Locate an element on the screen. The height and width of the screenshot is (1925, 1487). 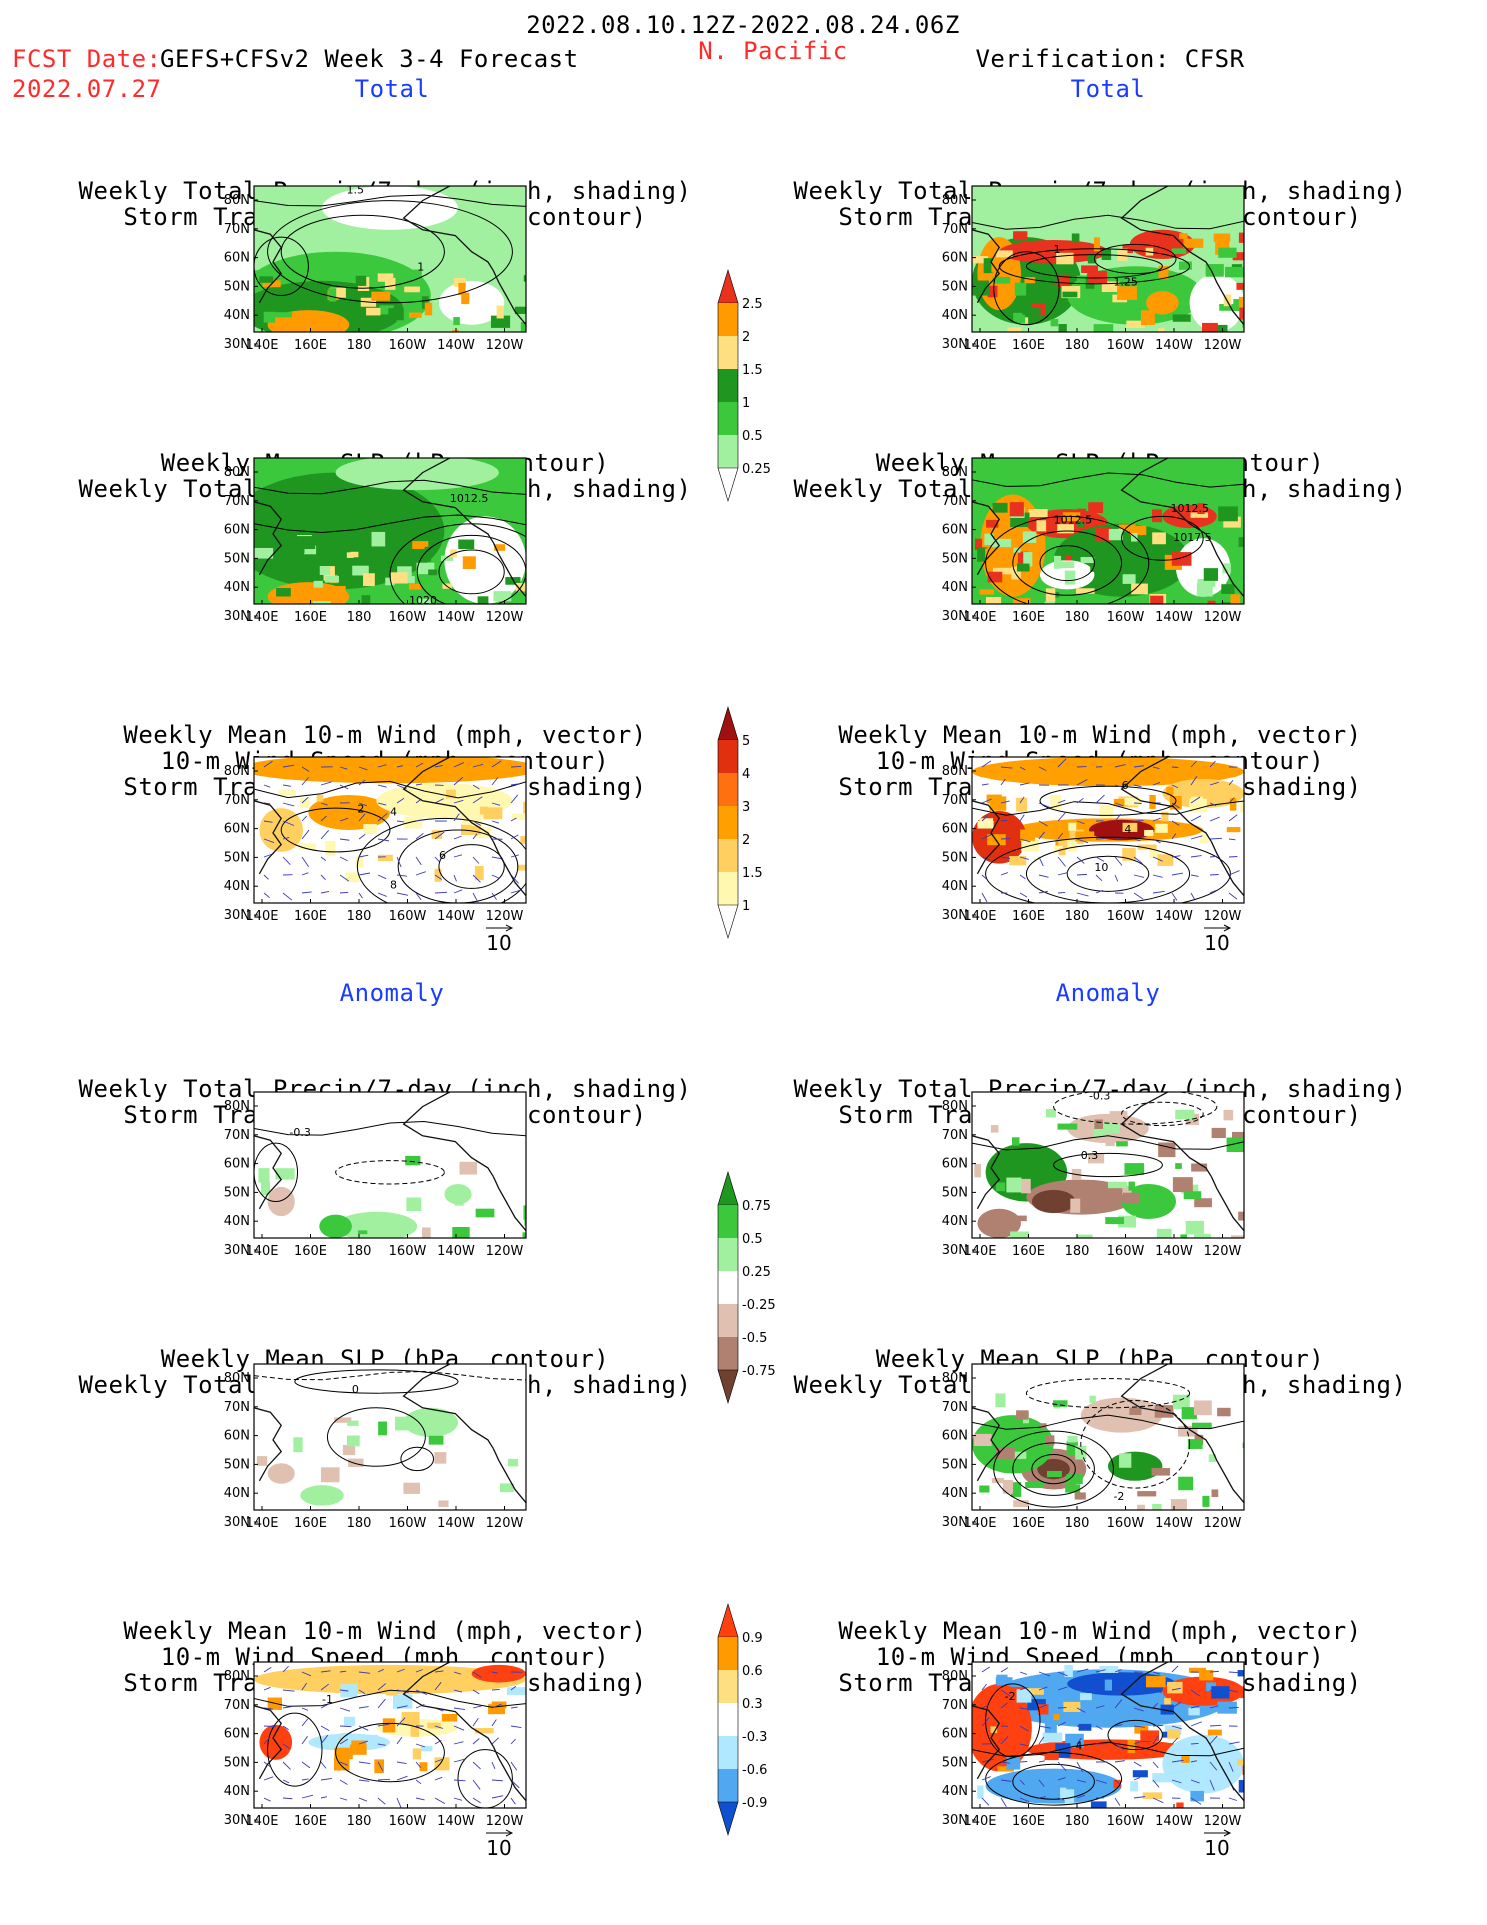
lon-tick-label: 140E is located at coordinates (261, 916).